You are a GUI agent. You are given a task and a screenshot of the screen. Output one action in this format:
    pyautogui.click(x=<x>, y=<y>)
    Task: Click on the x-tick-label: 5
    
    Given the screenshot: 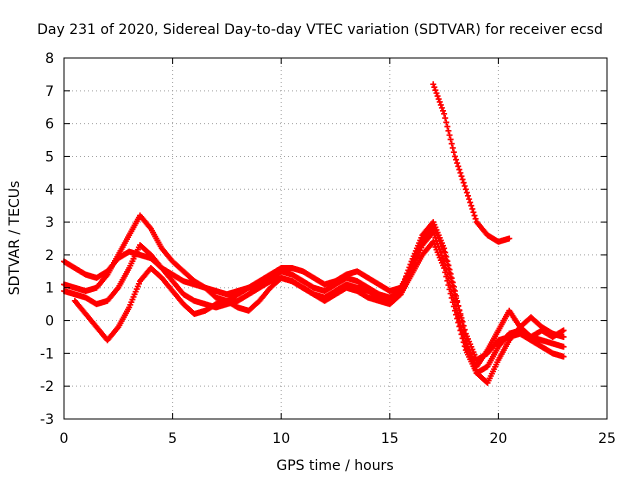 What is the action you would take?
    pyautogui.click(x=172, y=439)
    